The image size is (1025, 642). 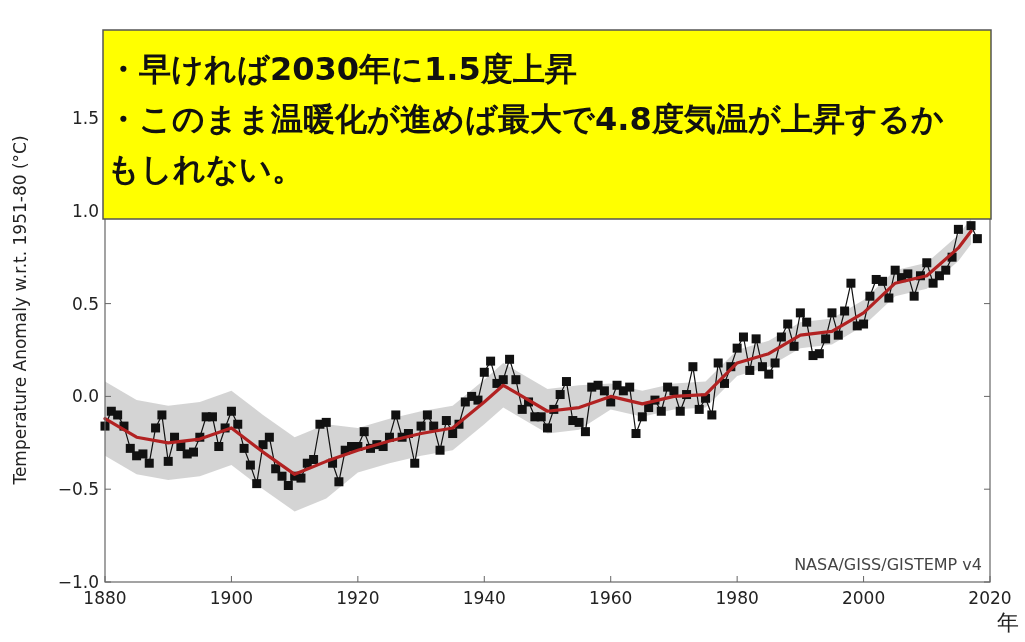 What do you see at coordinates (78, 489) in the screenshot?
I see `y-tick-label: −0.5` at bounding box center [78, 489].